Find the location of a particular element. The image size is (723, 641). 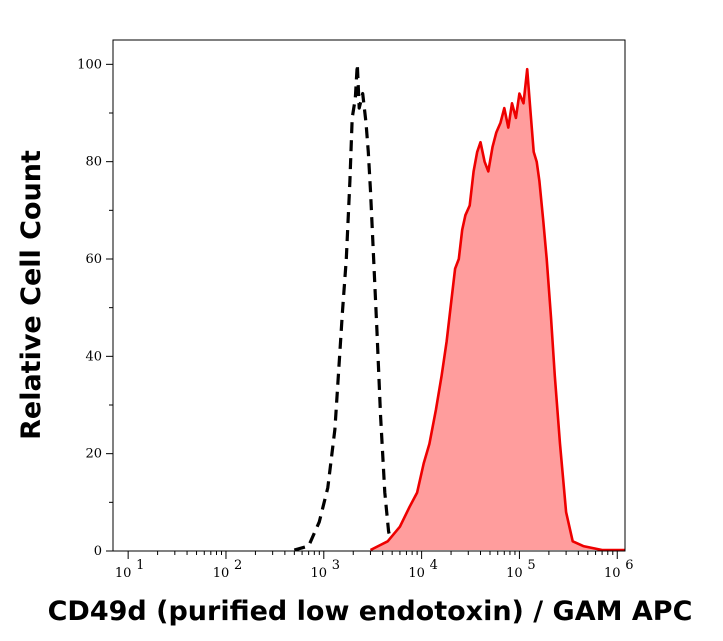

y-tick-label: 40 is located at coordinates (93, 356).